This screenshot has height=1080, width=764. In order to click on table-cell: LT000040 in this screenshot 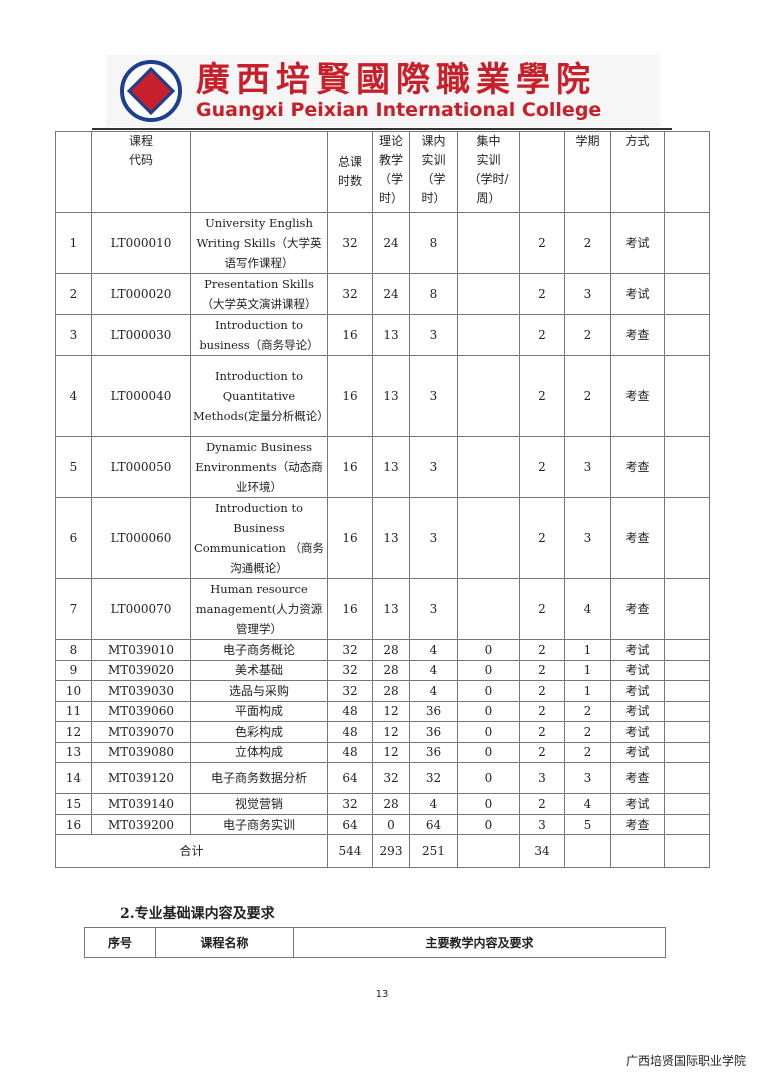, I will do `click(141, 396)`.